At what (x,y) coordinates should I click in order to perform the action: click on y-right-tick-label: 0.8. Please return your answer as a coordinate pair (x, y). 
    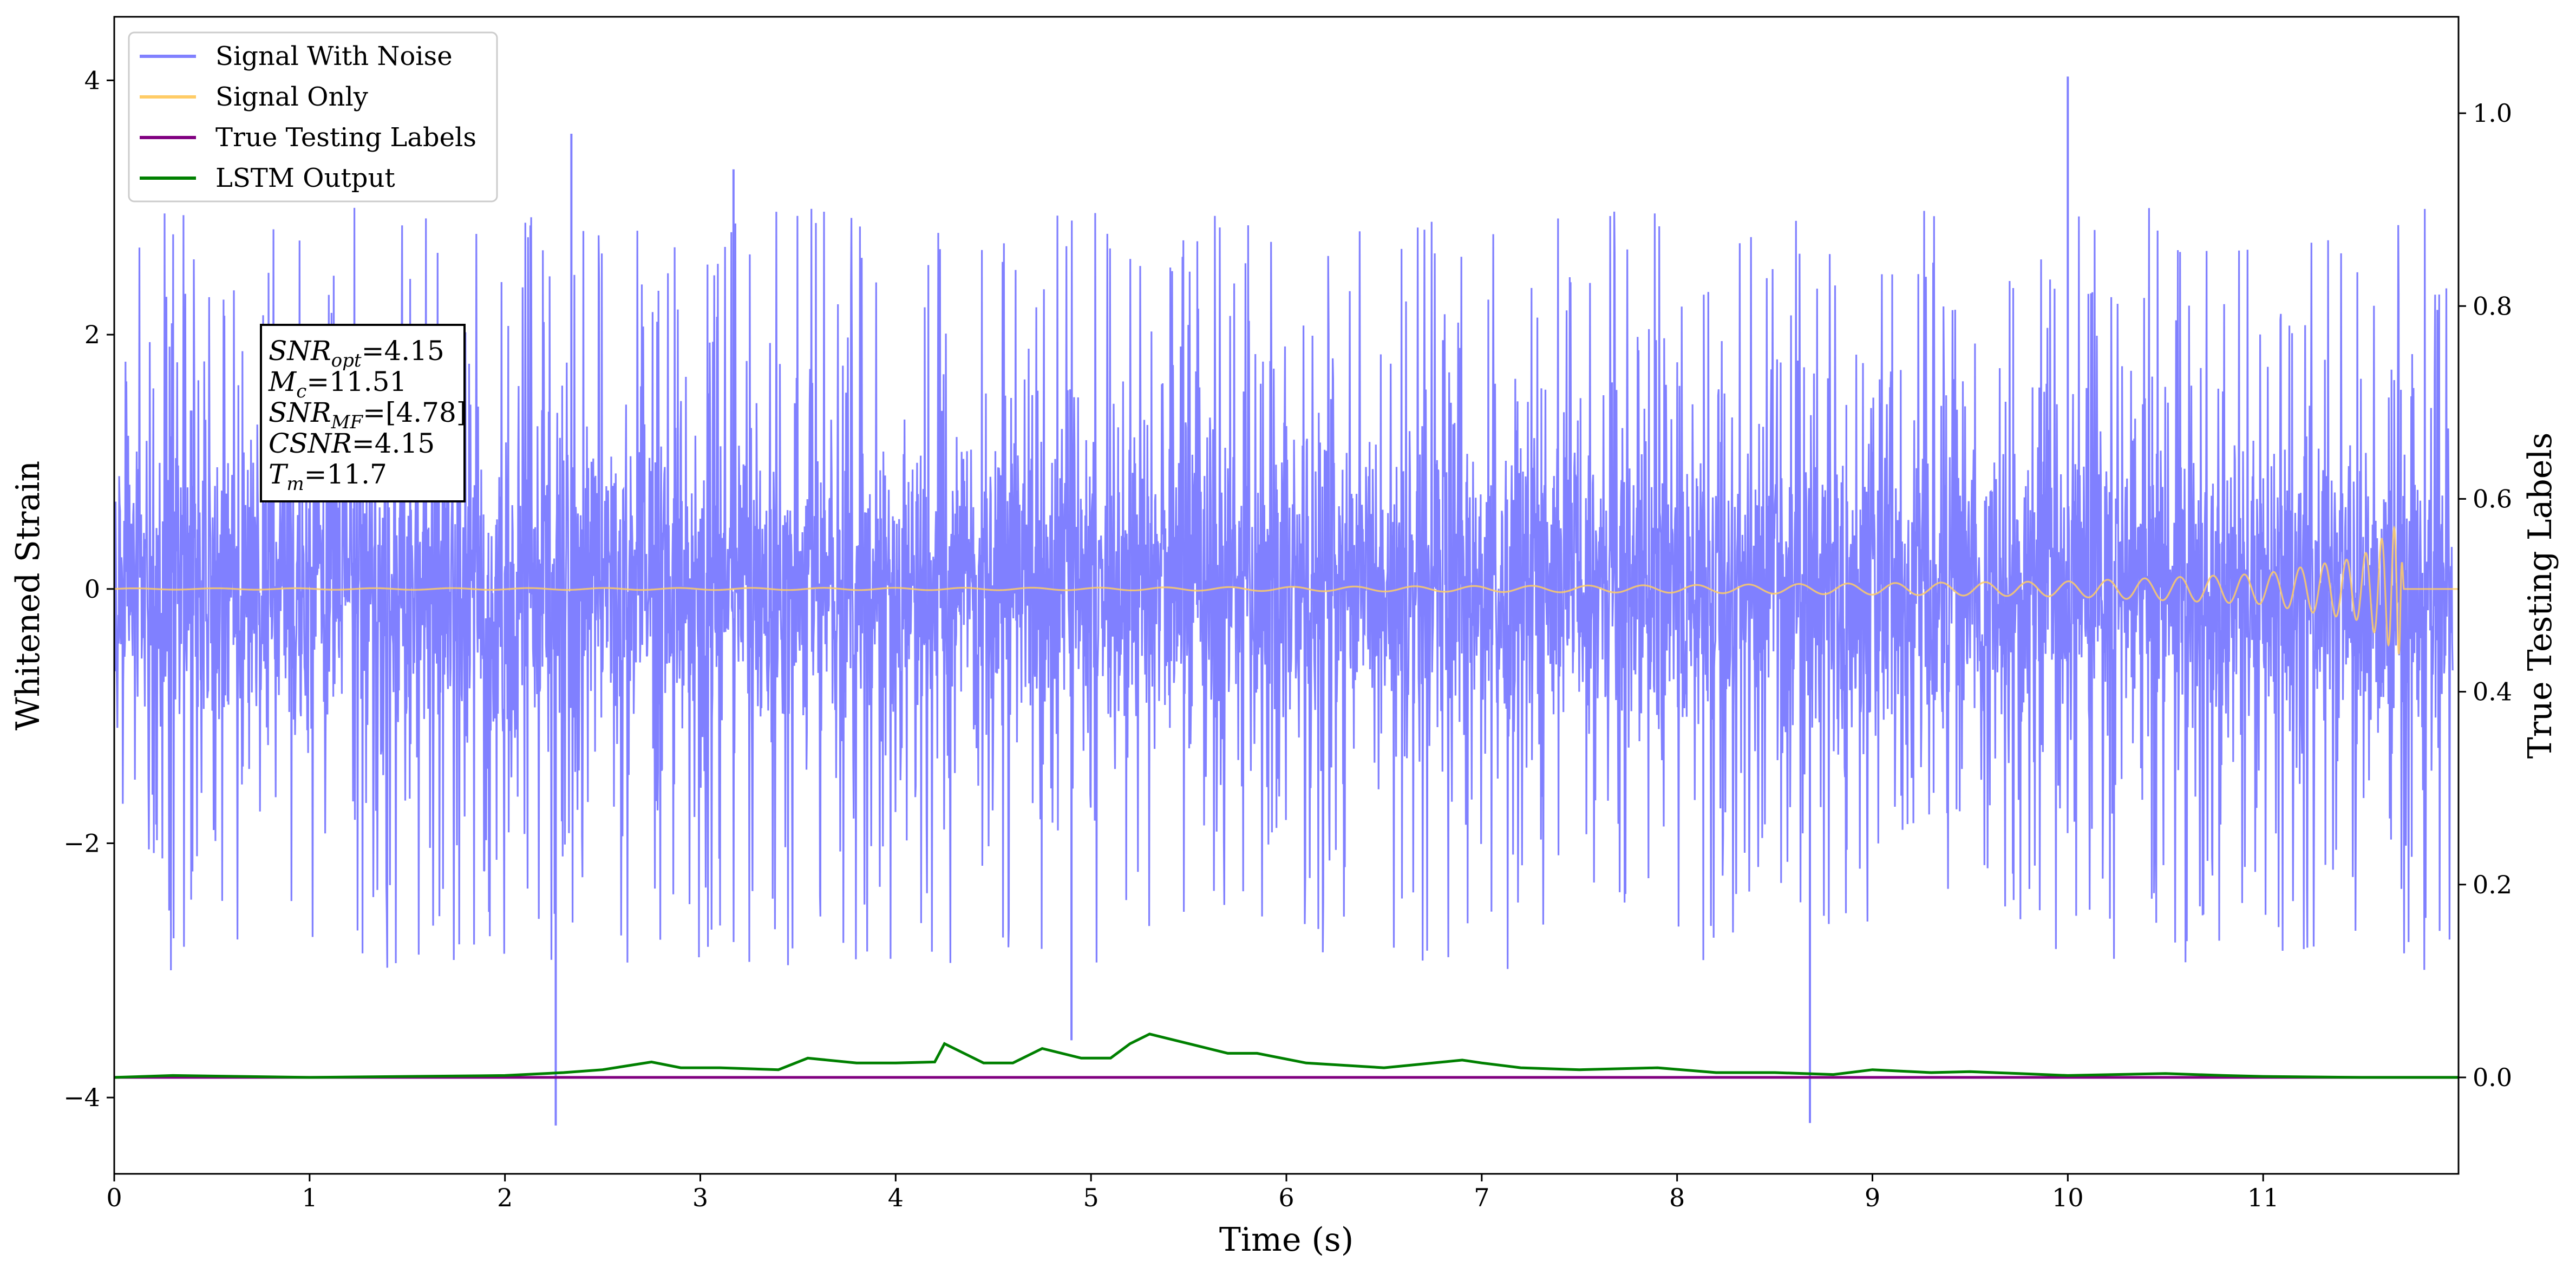
    Looking at the image, I should click on (2492, 306).